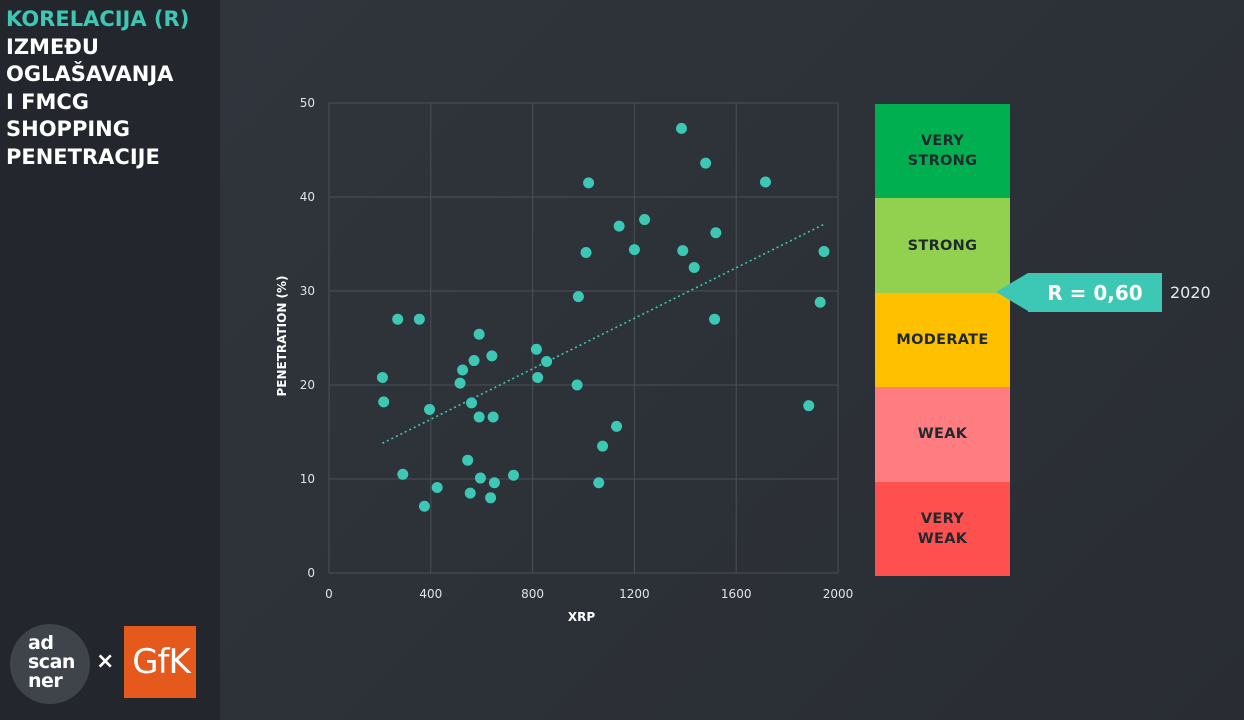  I want to click on title-line: I FMCG, so click(48, 101).